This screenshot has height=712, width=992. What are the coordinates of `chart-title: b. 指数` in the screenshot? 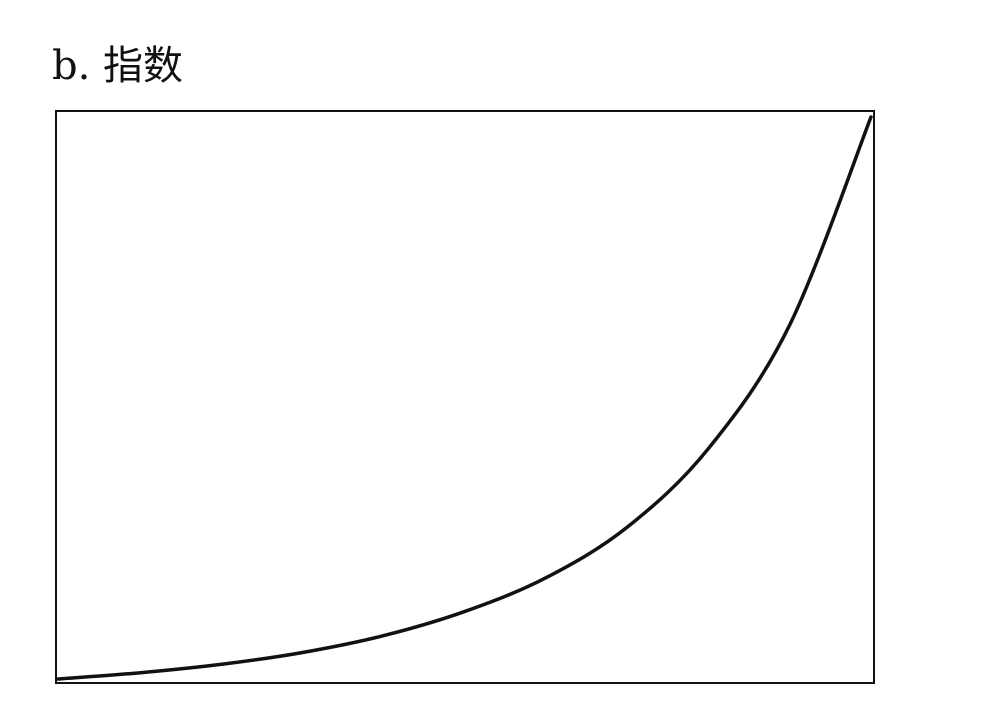 It's located at (118, 66).